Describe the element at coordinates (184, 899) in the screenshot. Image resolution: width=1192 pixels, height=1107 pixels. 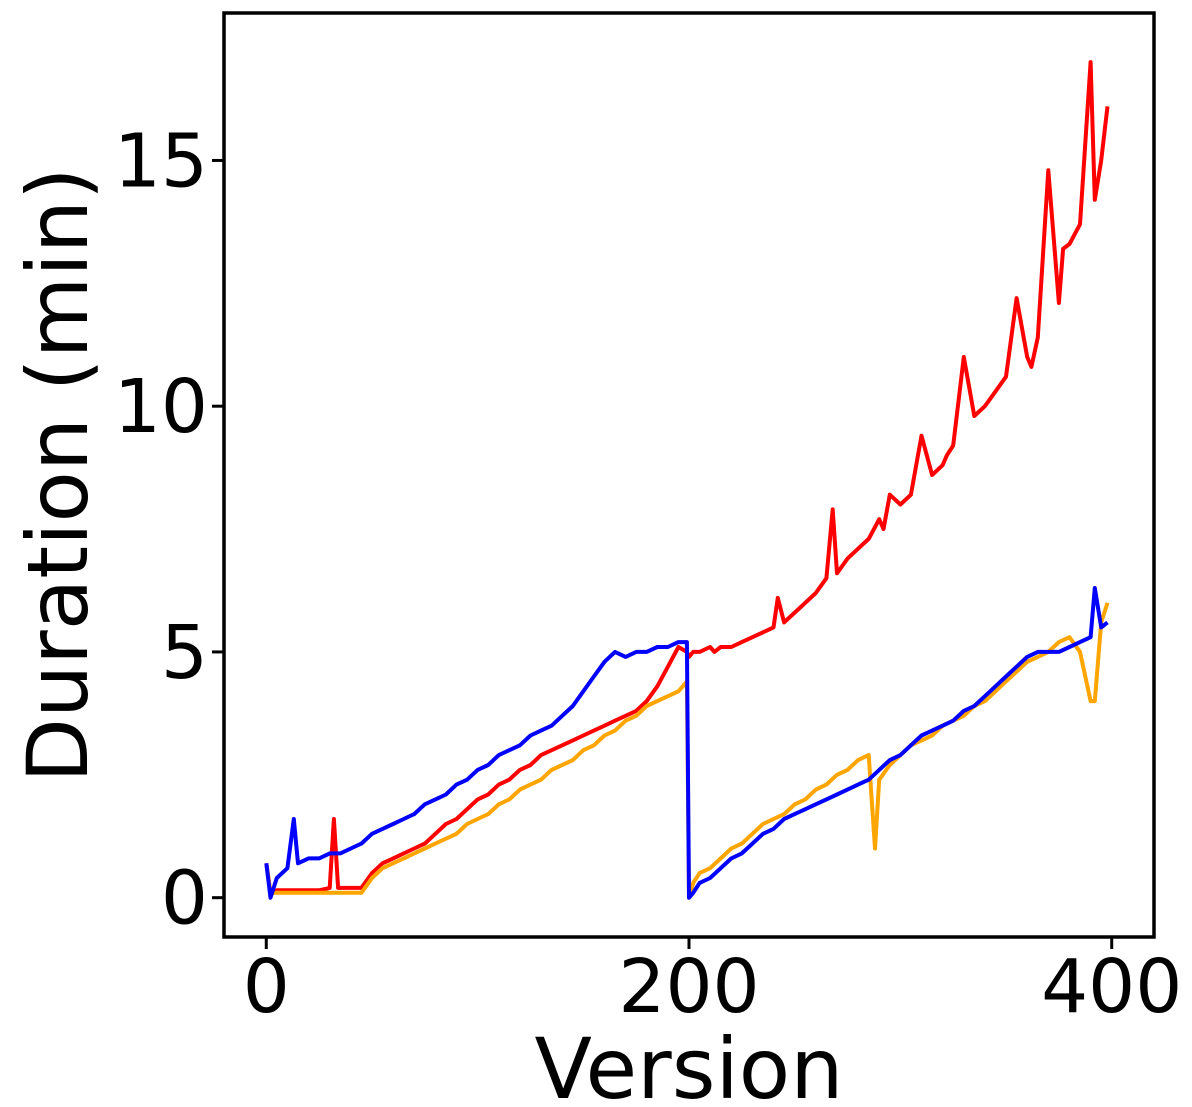
I see `y-tick-label: 0` at that location.